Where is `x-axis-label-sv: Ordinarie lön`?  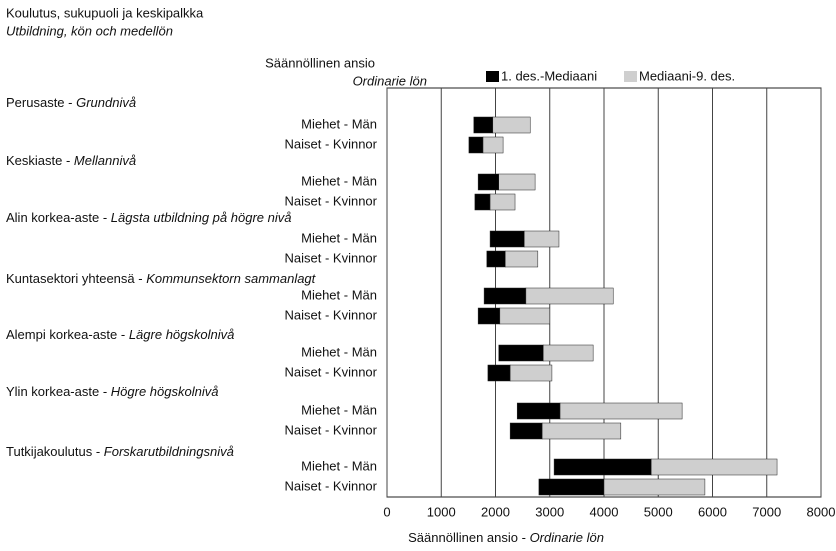
x-axis-label-sv: Ordinarie lön is located at coordinates (567, 537).